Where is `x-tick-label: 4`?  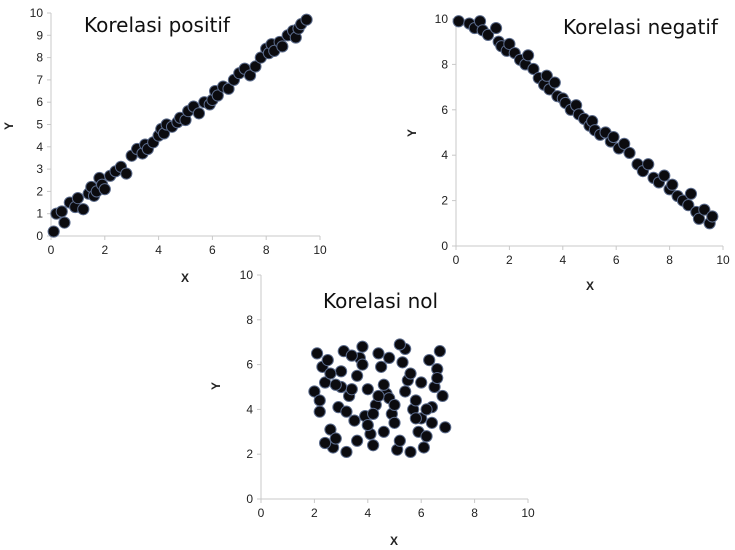
x-tick-label: 4 is located at coordinates (367, 513).